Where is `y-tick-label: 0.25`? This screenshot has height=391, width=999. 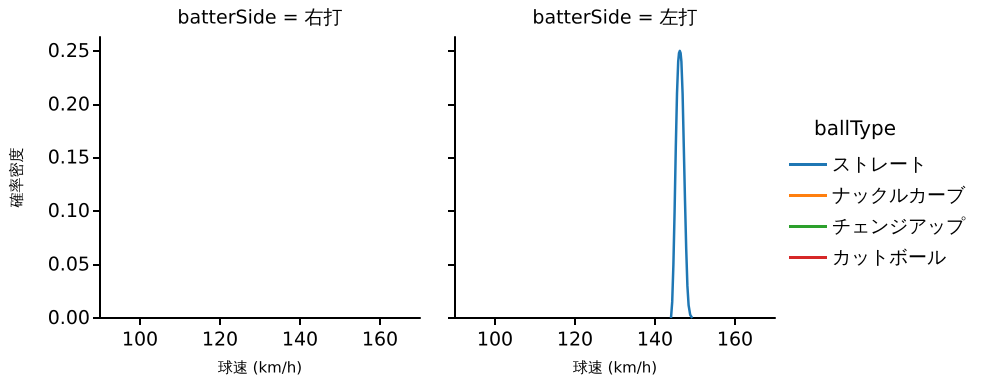 y-tick-label: 0.25 is located at coordinates (69, 51).